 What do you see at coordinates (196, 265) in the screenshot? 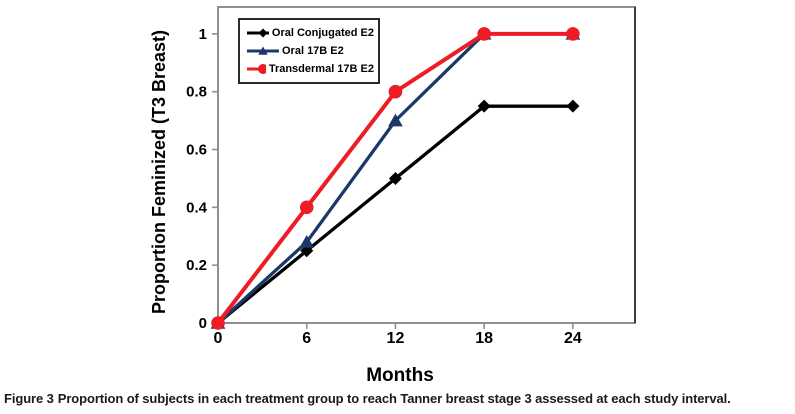
I see `y-tick-label: 0.2` at bounding box center [196, 265].